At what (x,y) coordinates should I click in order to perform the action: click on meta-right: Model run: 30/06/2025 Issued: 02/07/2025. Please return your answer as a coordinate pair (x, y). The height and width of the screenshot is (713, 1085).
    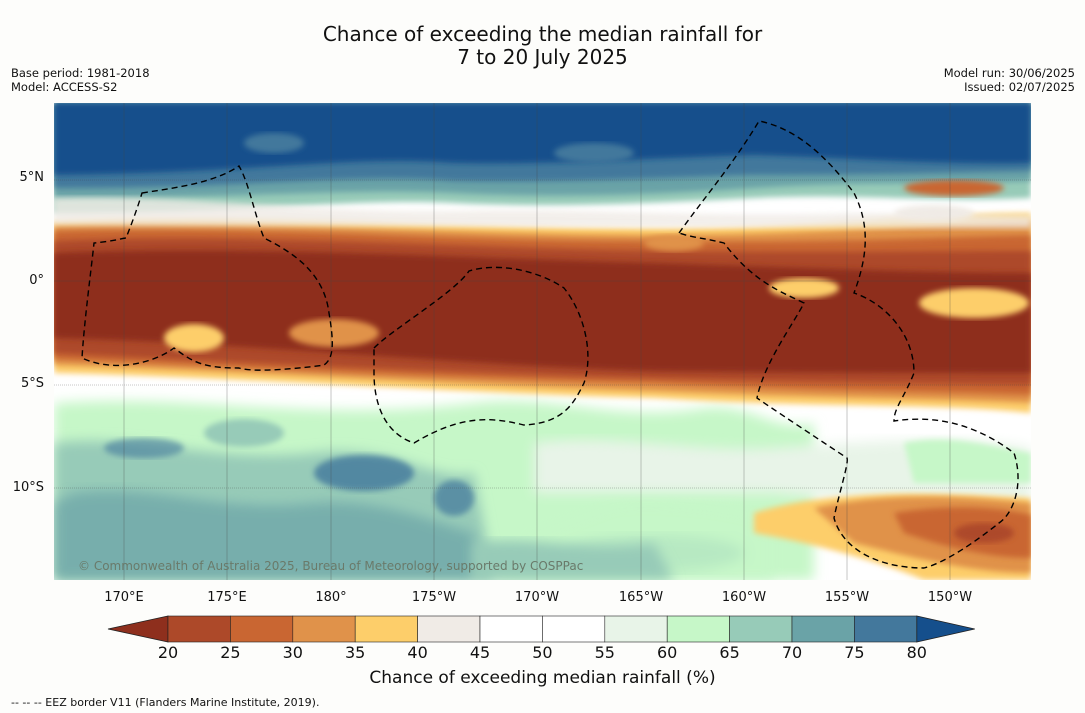
    Looking at the image, I should click on (1009, 80).